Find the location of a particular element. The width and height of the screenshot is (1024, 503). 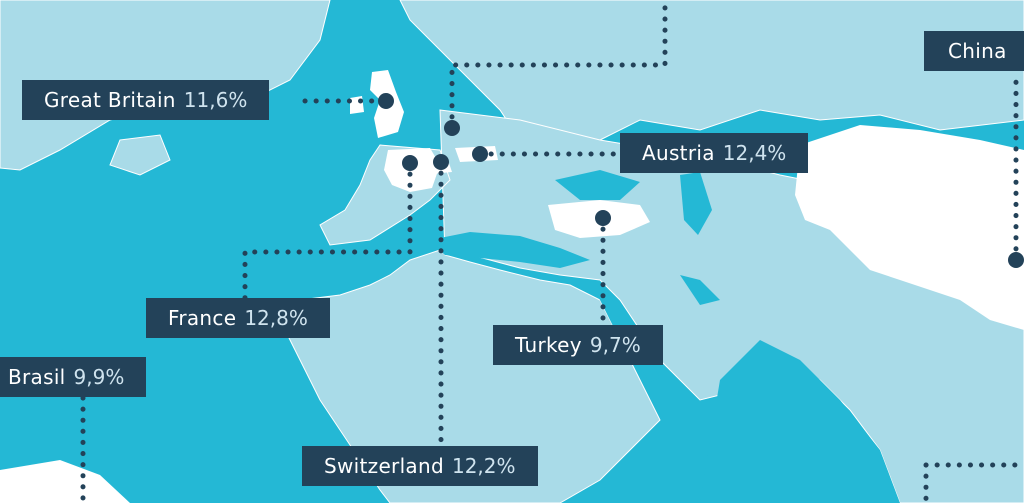

great-britain-share: 11,6% is located at coordinates (215, 100).